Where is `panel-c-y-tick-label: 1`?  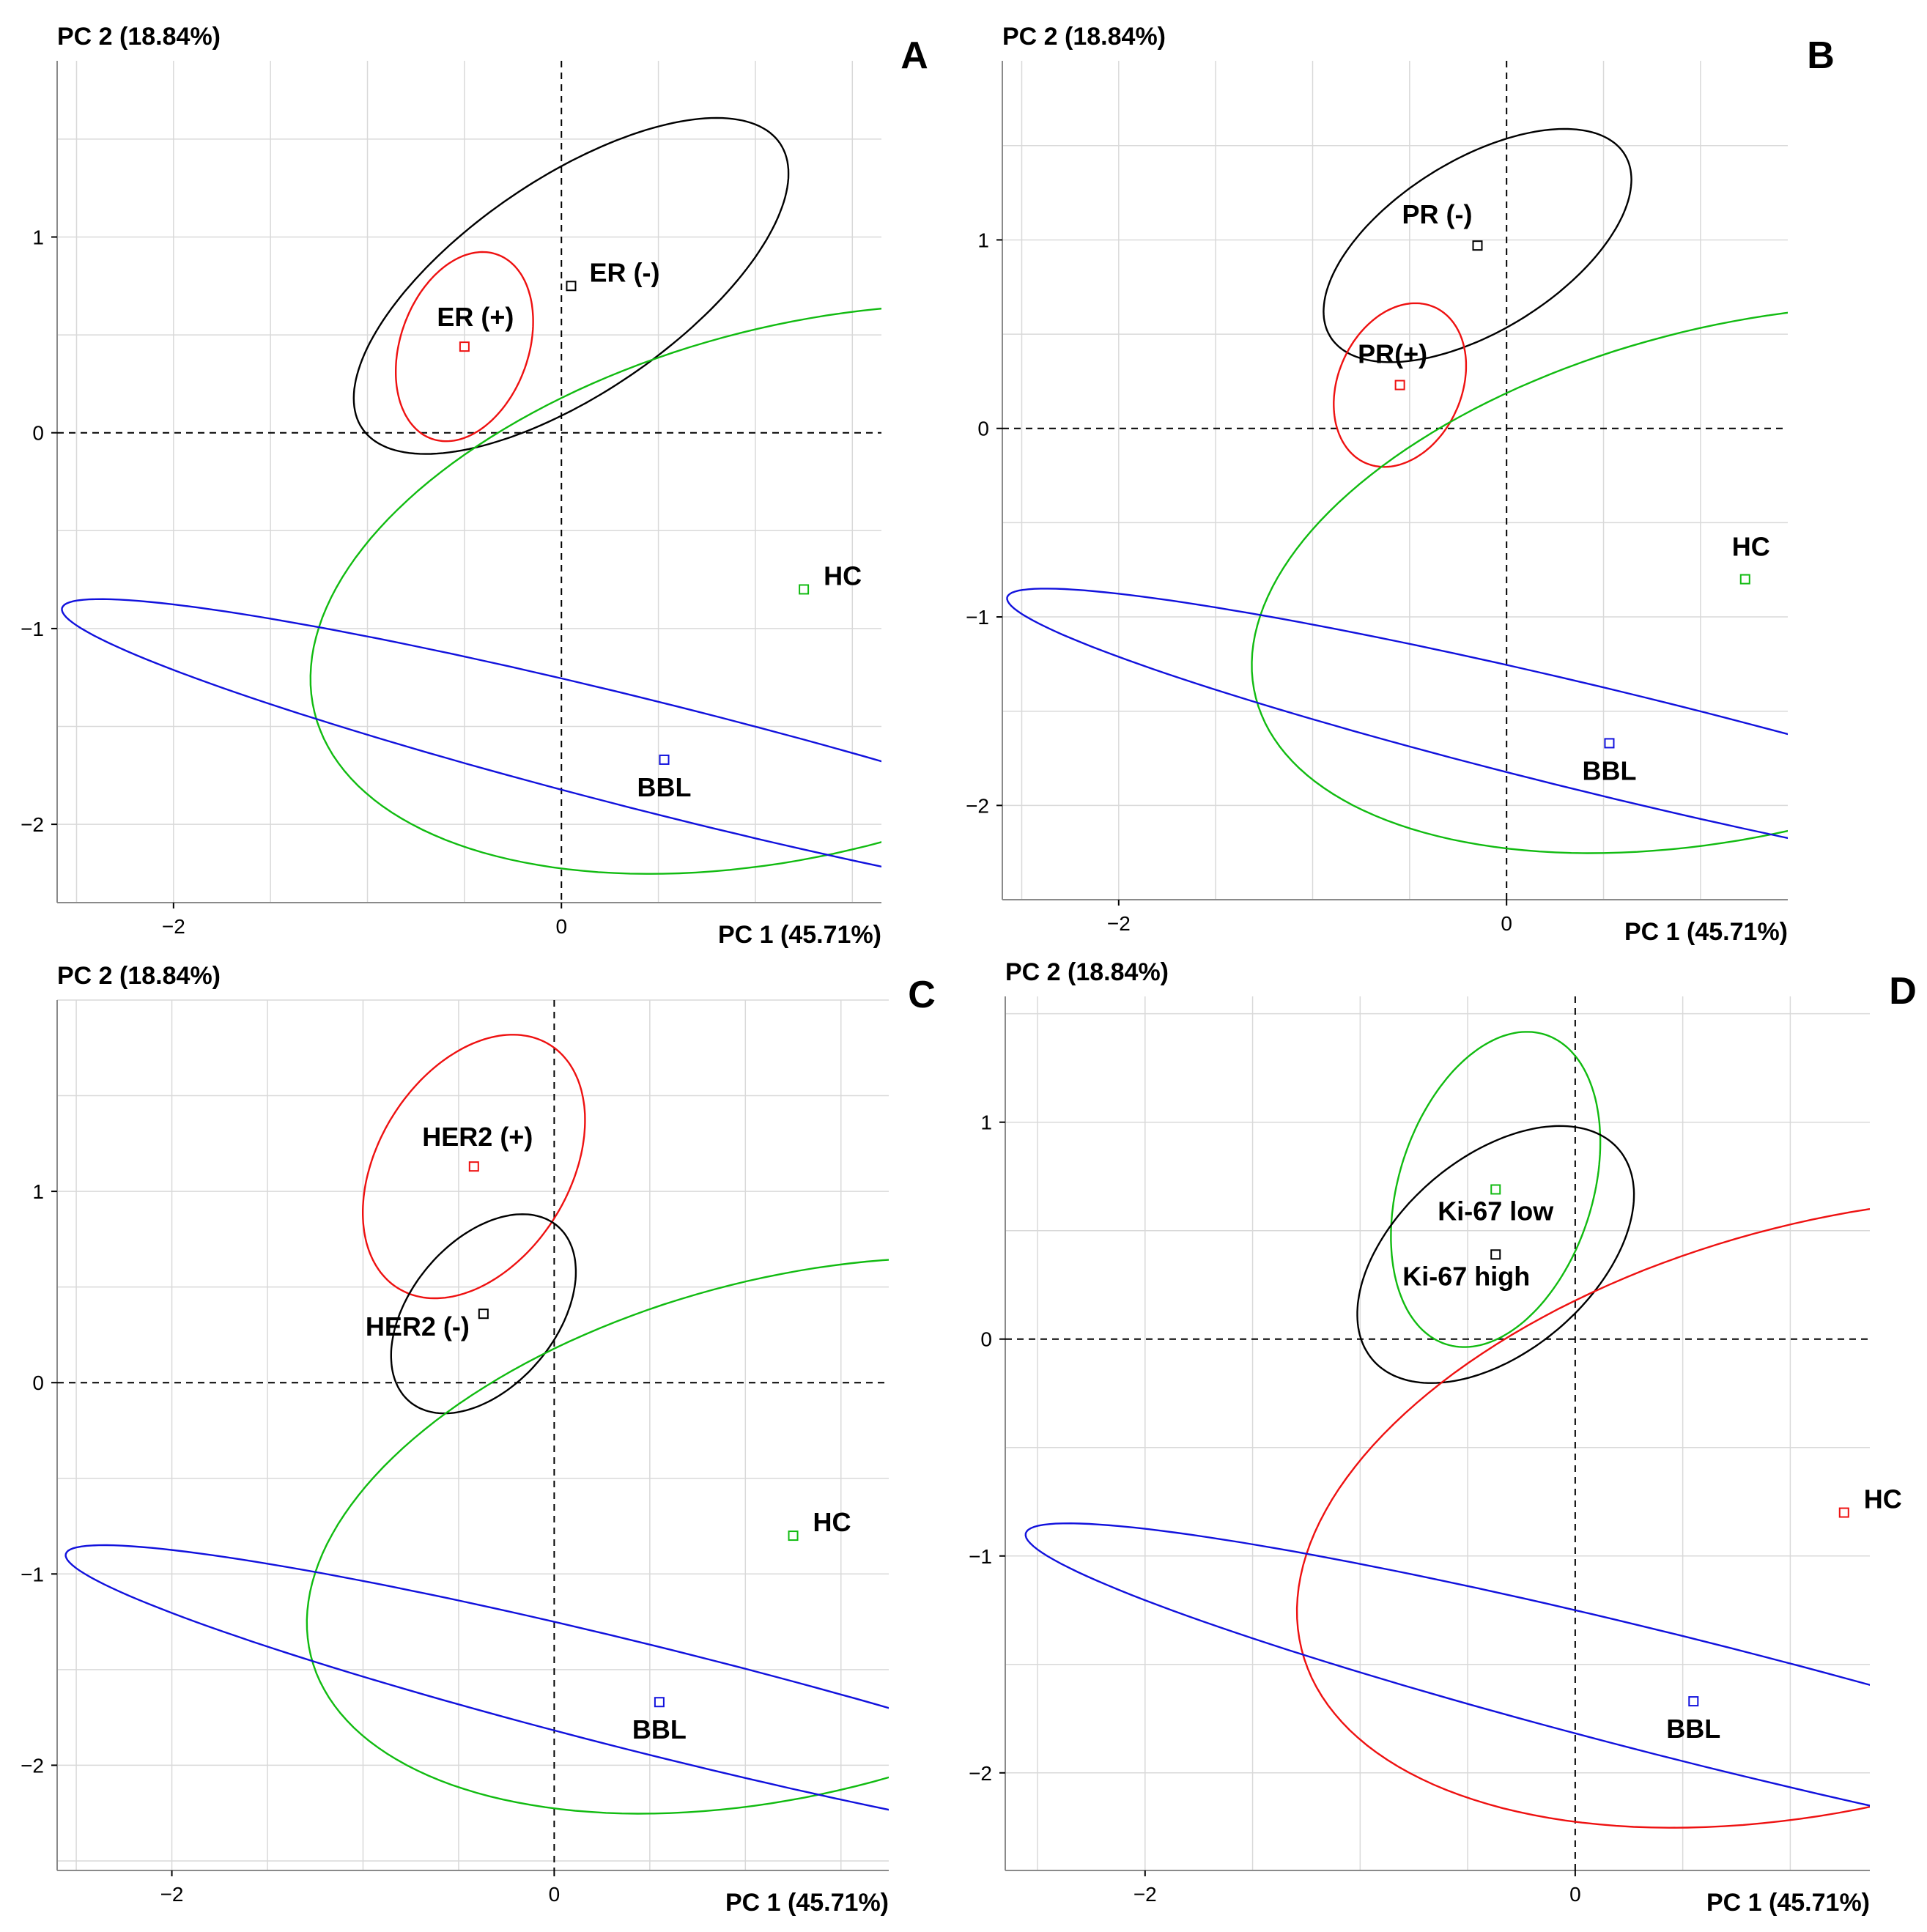 panel-c-y-tick-label: 1 is located at coordinates (38, 1191).